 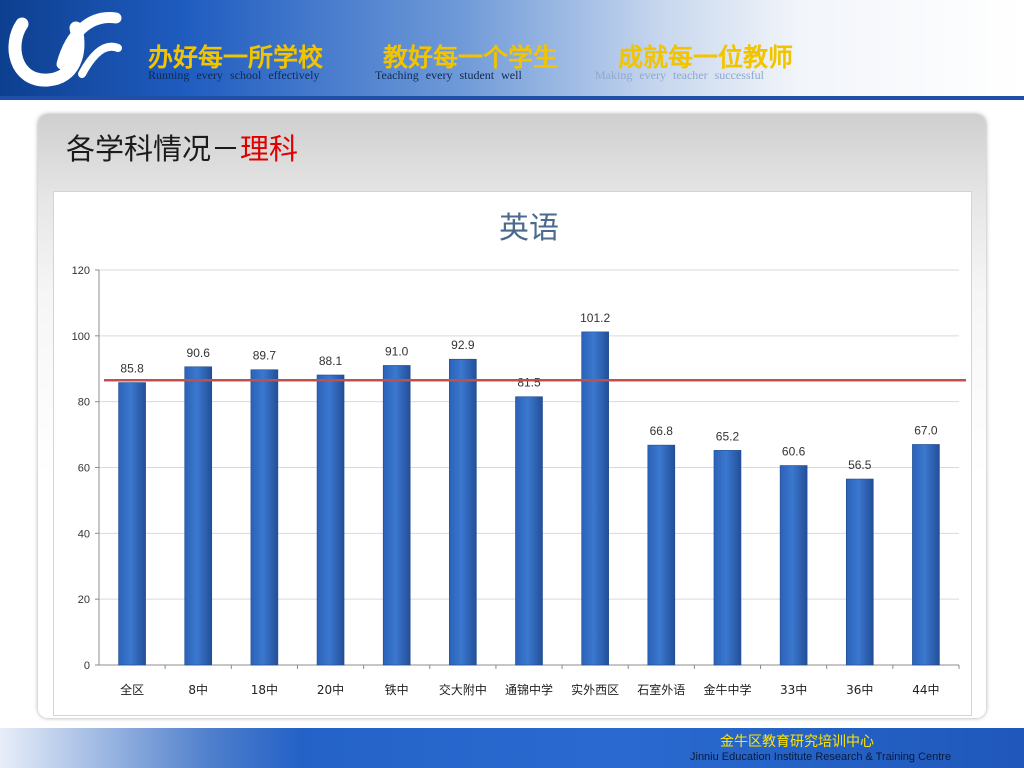 I want to click on category-label: 通锦中学, so click(x=529, y=689).